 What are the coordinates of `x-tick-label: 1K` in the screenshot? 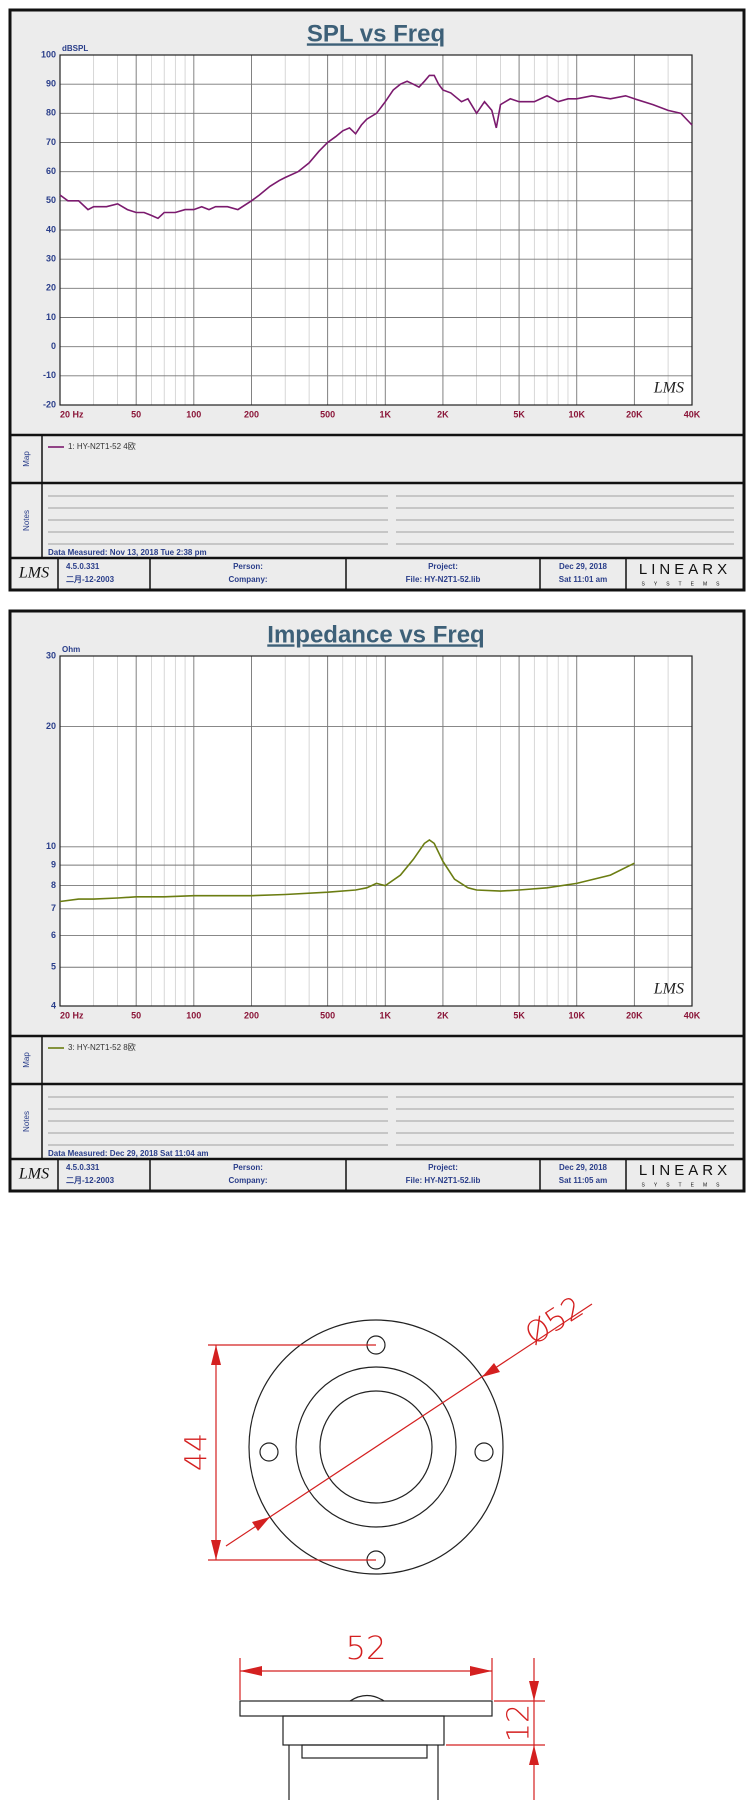 It's located at (386, 414).